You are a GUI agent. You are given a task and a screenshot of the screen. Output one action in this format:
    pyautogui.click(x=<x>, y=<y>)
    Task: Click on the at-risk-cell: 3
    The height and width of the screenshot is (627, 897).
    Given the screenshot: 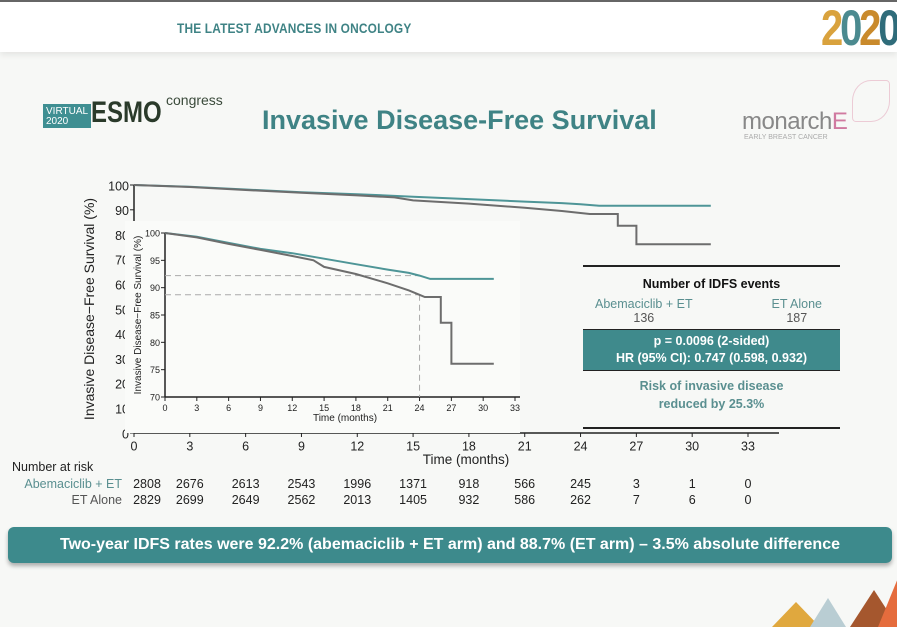 What is the action you would take?
    pyautogui.click(x=636, y=484)
    